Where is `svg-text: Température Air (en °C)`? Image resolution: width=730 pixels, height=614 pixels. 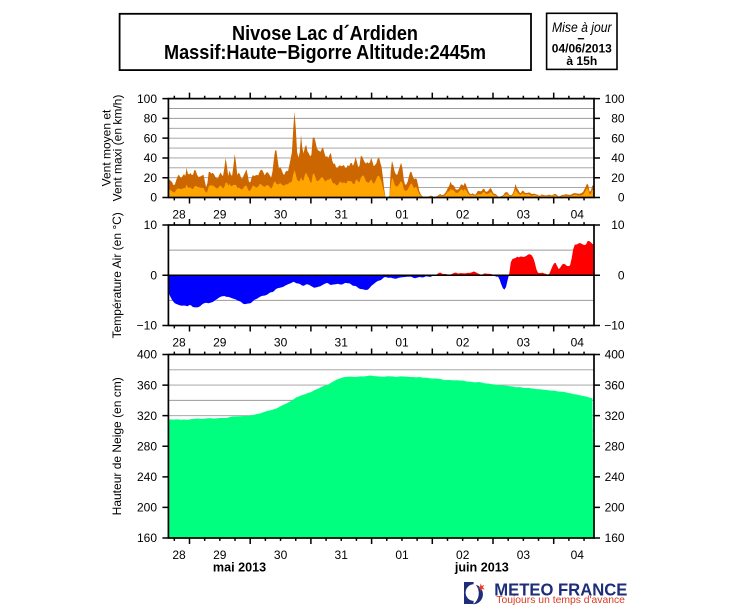 svg-text: Température Air (en °C) is located at coordinates (117, 275).